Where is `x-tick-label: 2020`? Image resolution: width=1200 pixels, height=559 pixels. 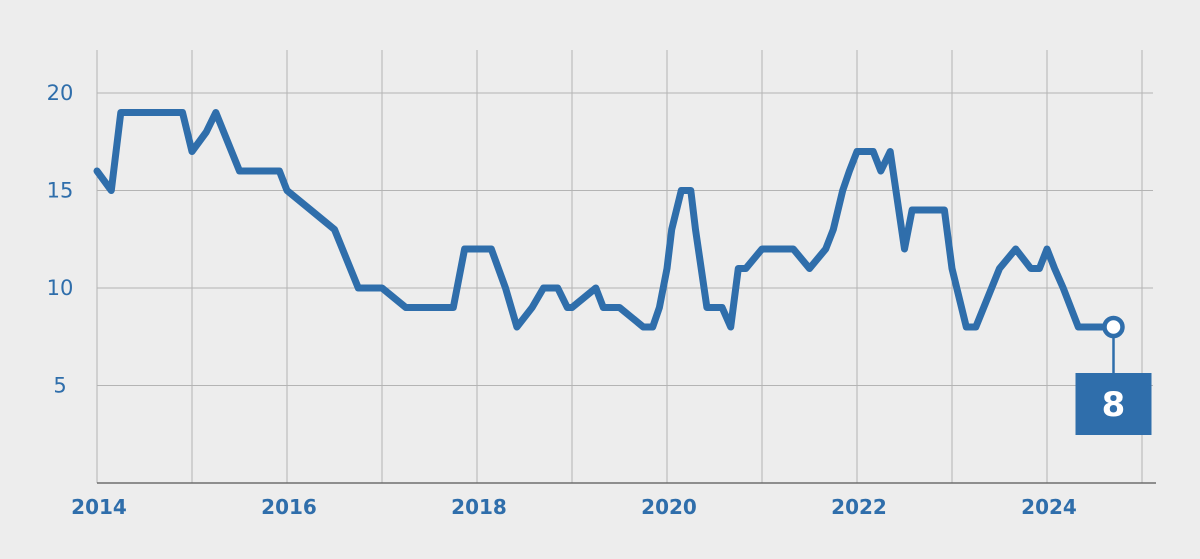 x-tick-label: 2020 is located at coordinates (669, 507).